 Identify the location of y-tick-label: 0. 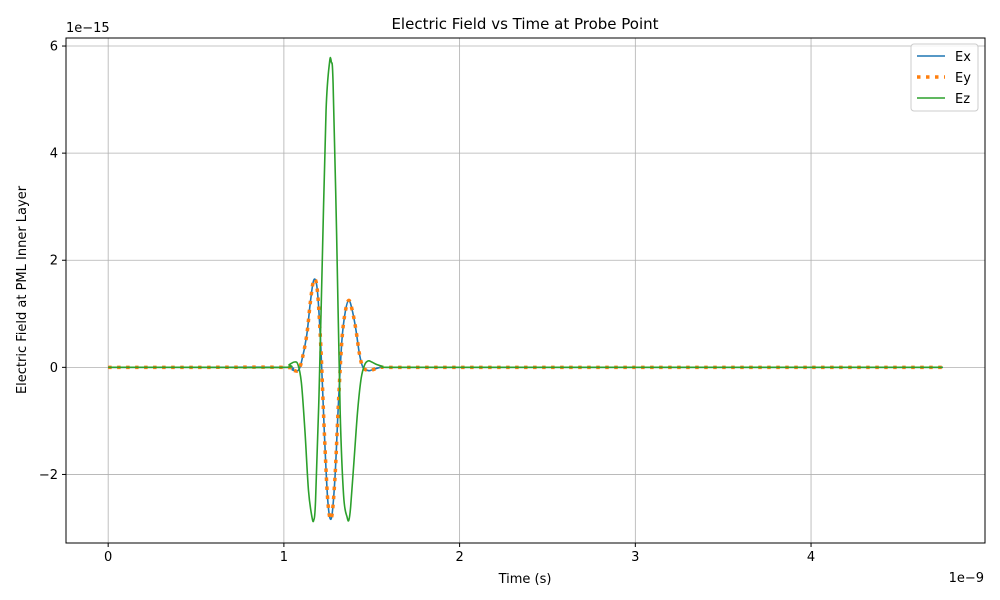
(54, 368).